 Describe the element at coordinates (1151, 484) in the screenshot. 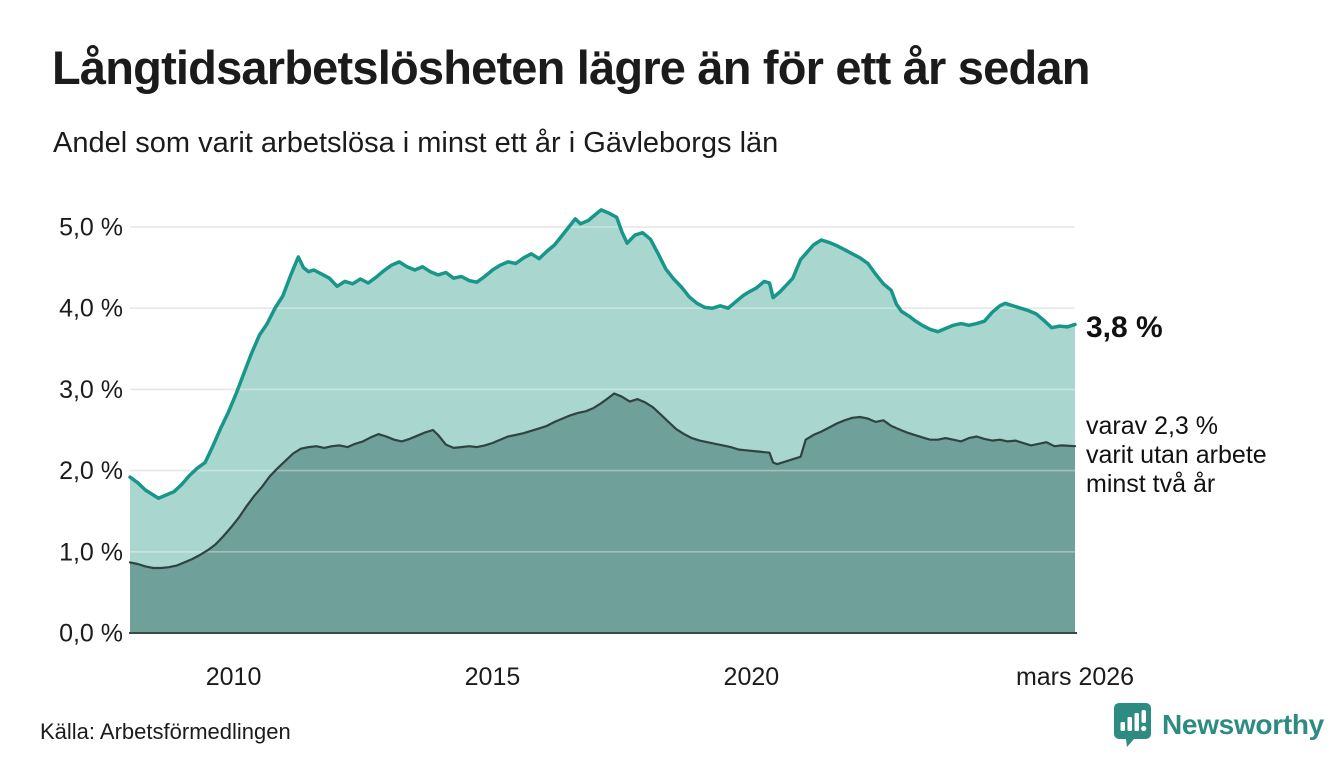

I see `secondary-annotation-line-3: minst två år` at that location.